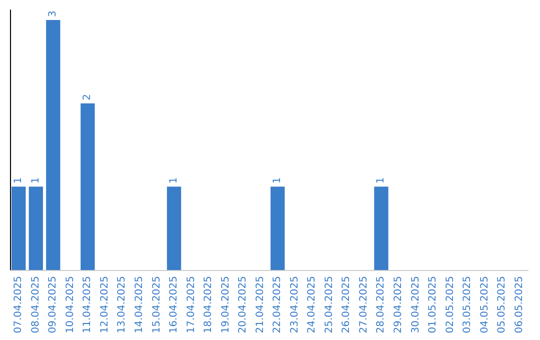 The image size is (540, 340). Describe the element at coordinates (468, 305) in the screenshot. I see `x-tick-label: 03.05.2025` at that location.